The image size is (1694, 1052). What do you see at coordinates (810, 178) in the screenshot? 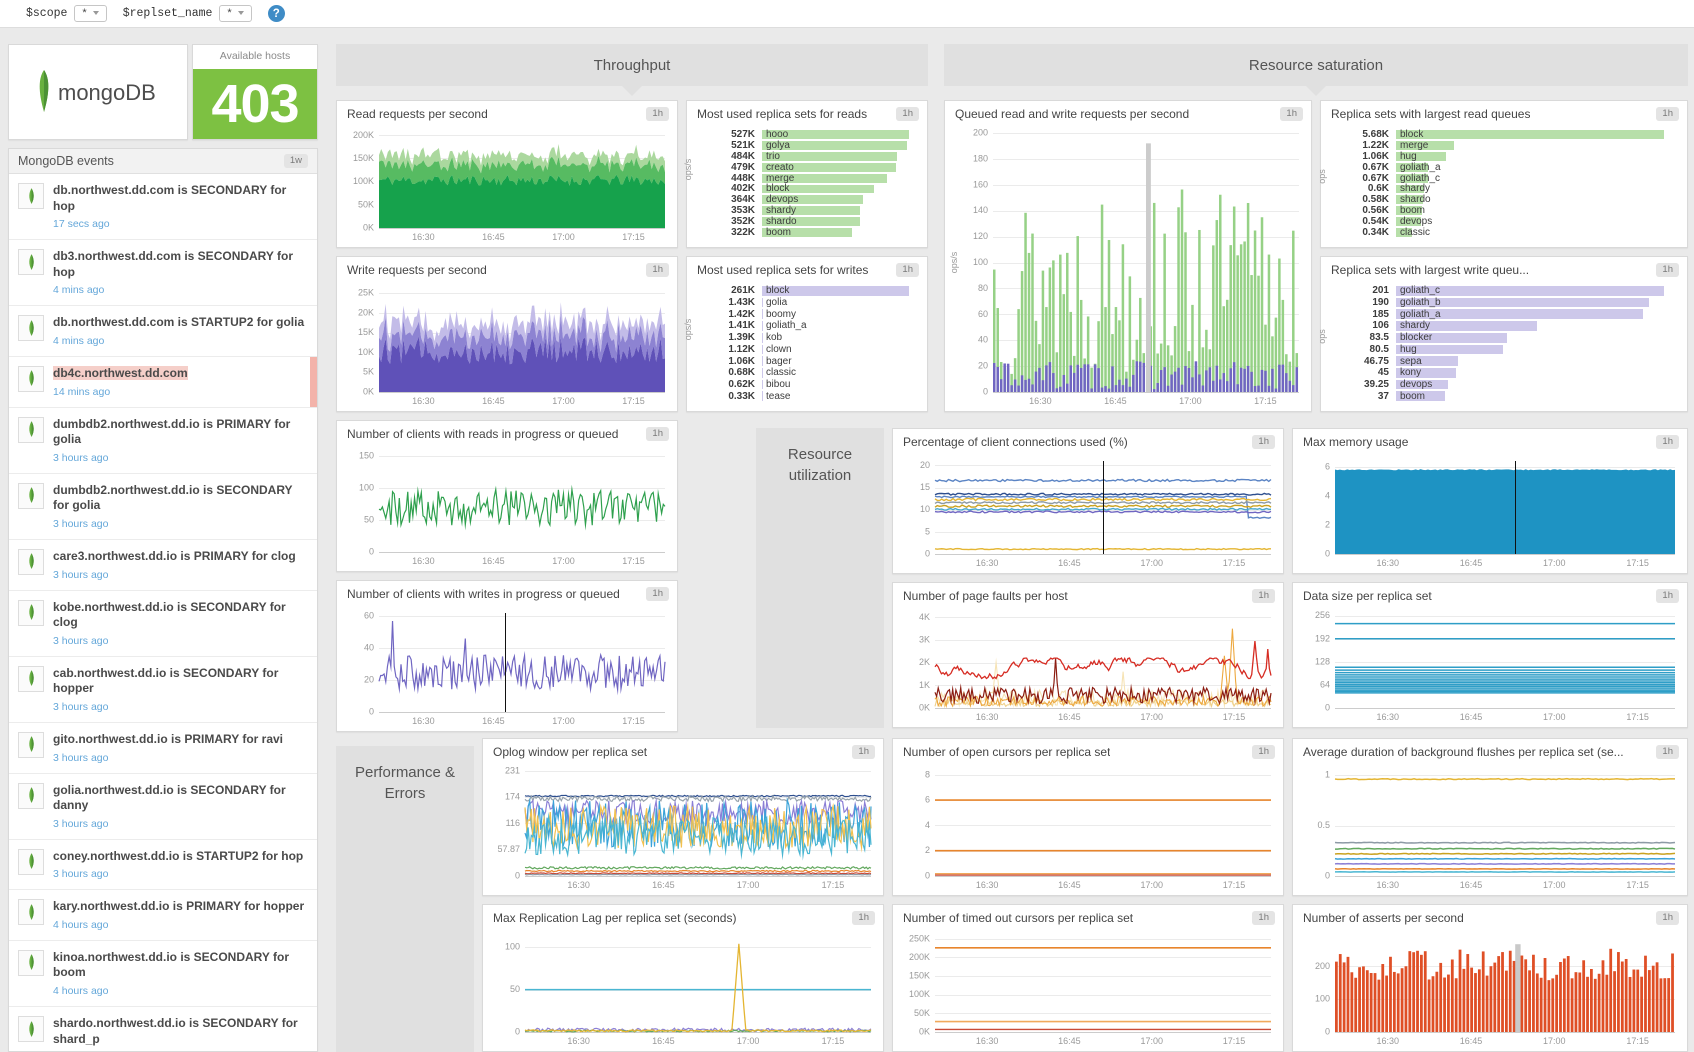
I see `toplist-row: 448K merge` at bounding box center [810, 178].